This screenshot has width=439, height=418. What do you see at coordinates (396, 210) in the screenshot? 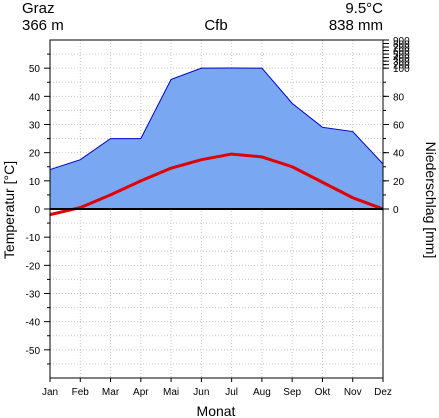
I see `y-right-tick-label: 0` at bounding box center [396, 210].